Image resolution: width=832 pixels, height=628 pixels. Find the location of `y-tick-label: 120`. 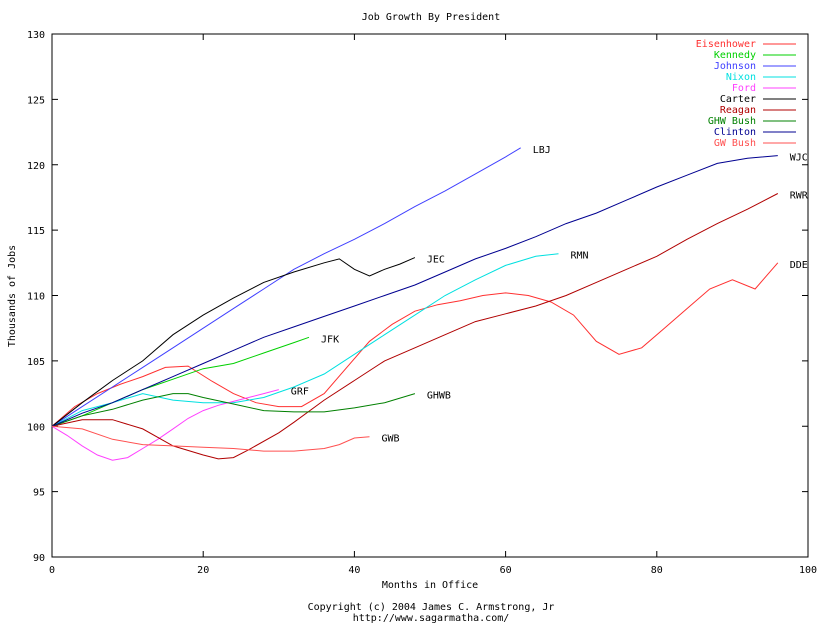

y-tick-label: 120 is located at coordinates (36, 166).